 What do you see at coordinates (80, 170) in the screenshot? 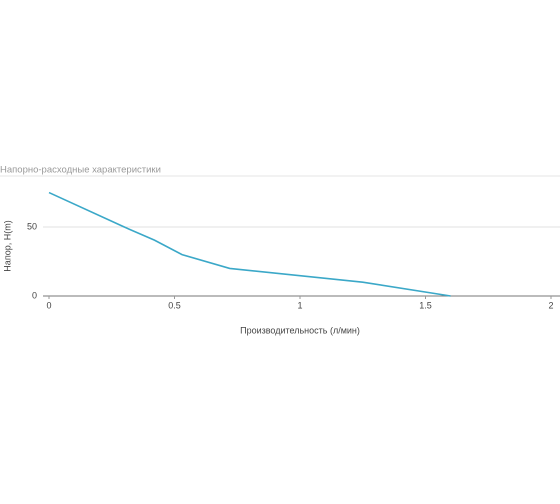
I see `chart-title: Напорно-расходные характеристики` at bounding box center [80, 170].